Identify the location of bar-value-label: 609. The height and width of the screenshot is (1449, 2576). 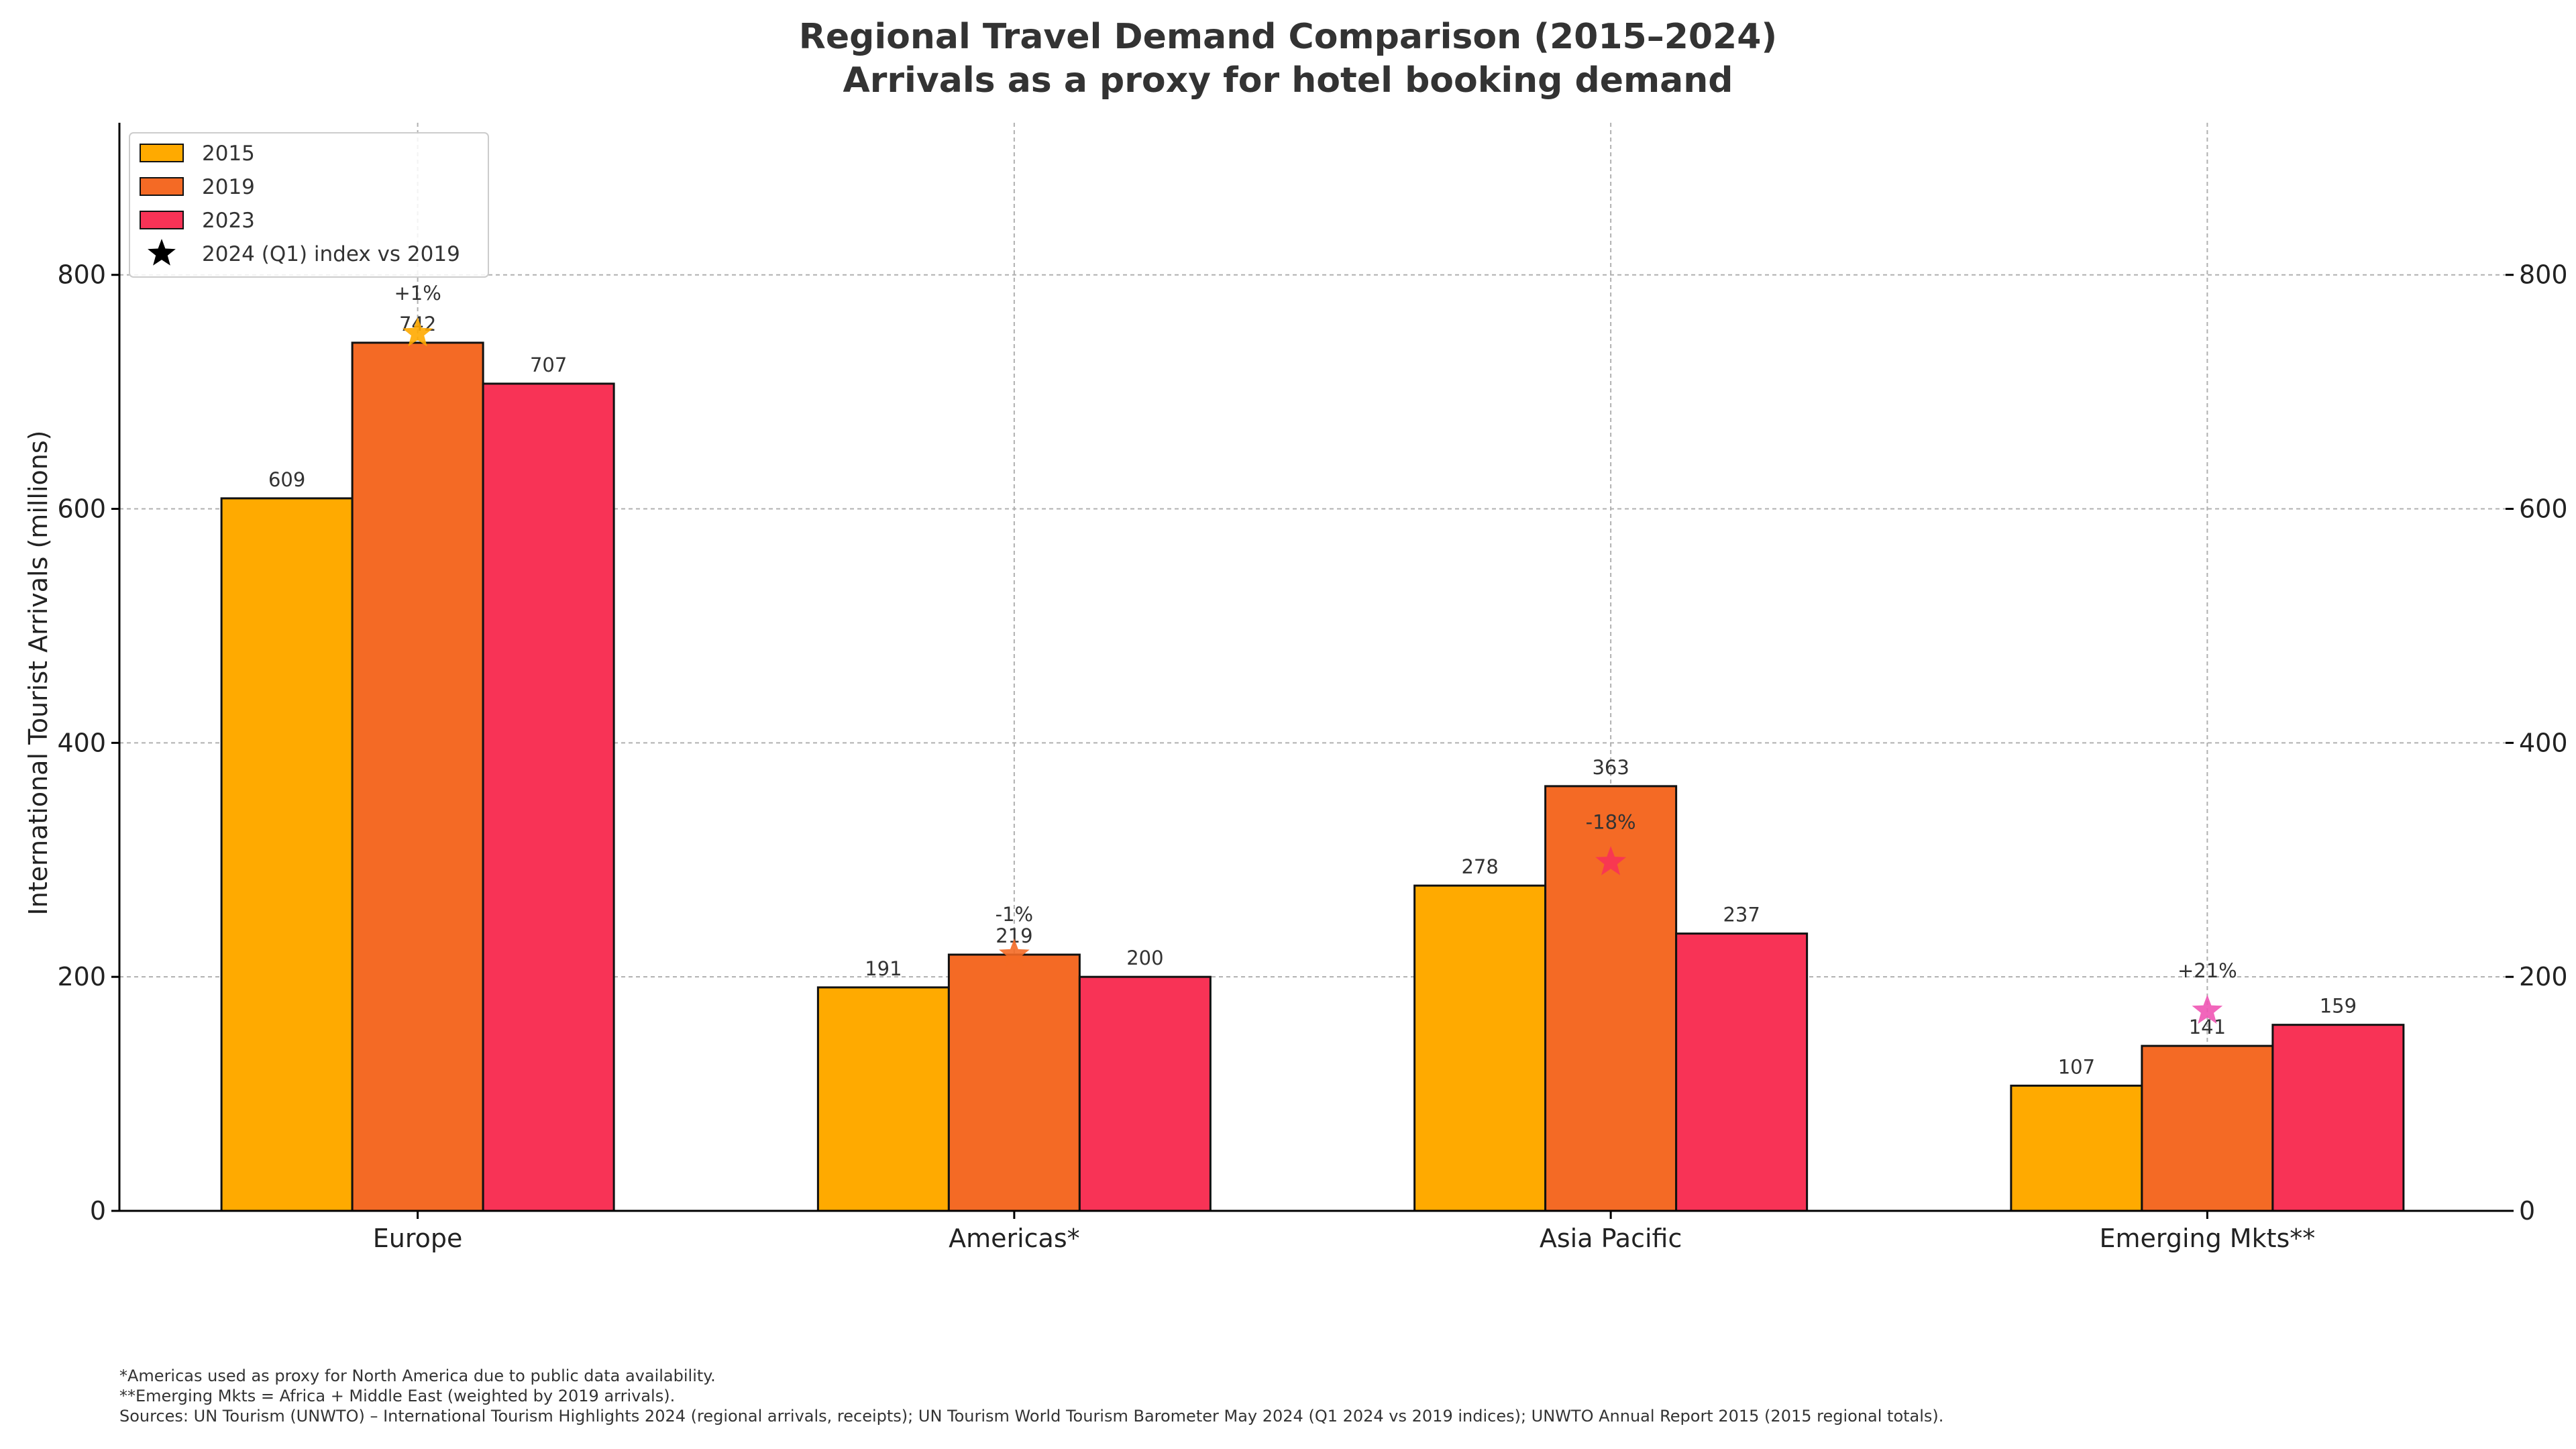
(286, 479).